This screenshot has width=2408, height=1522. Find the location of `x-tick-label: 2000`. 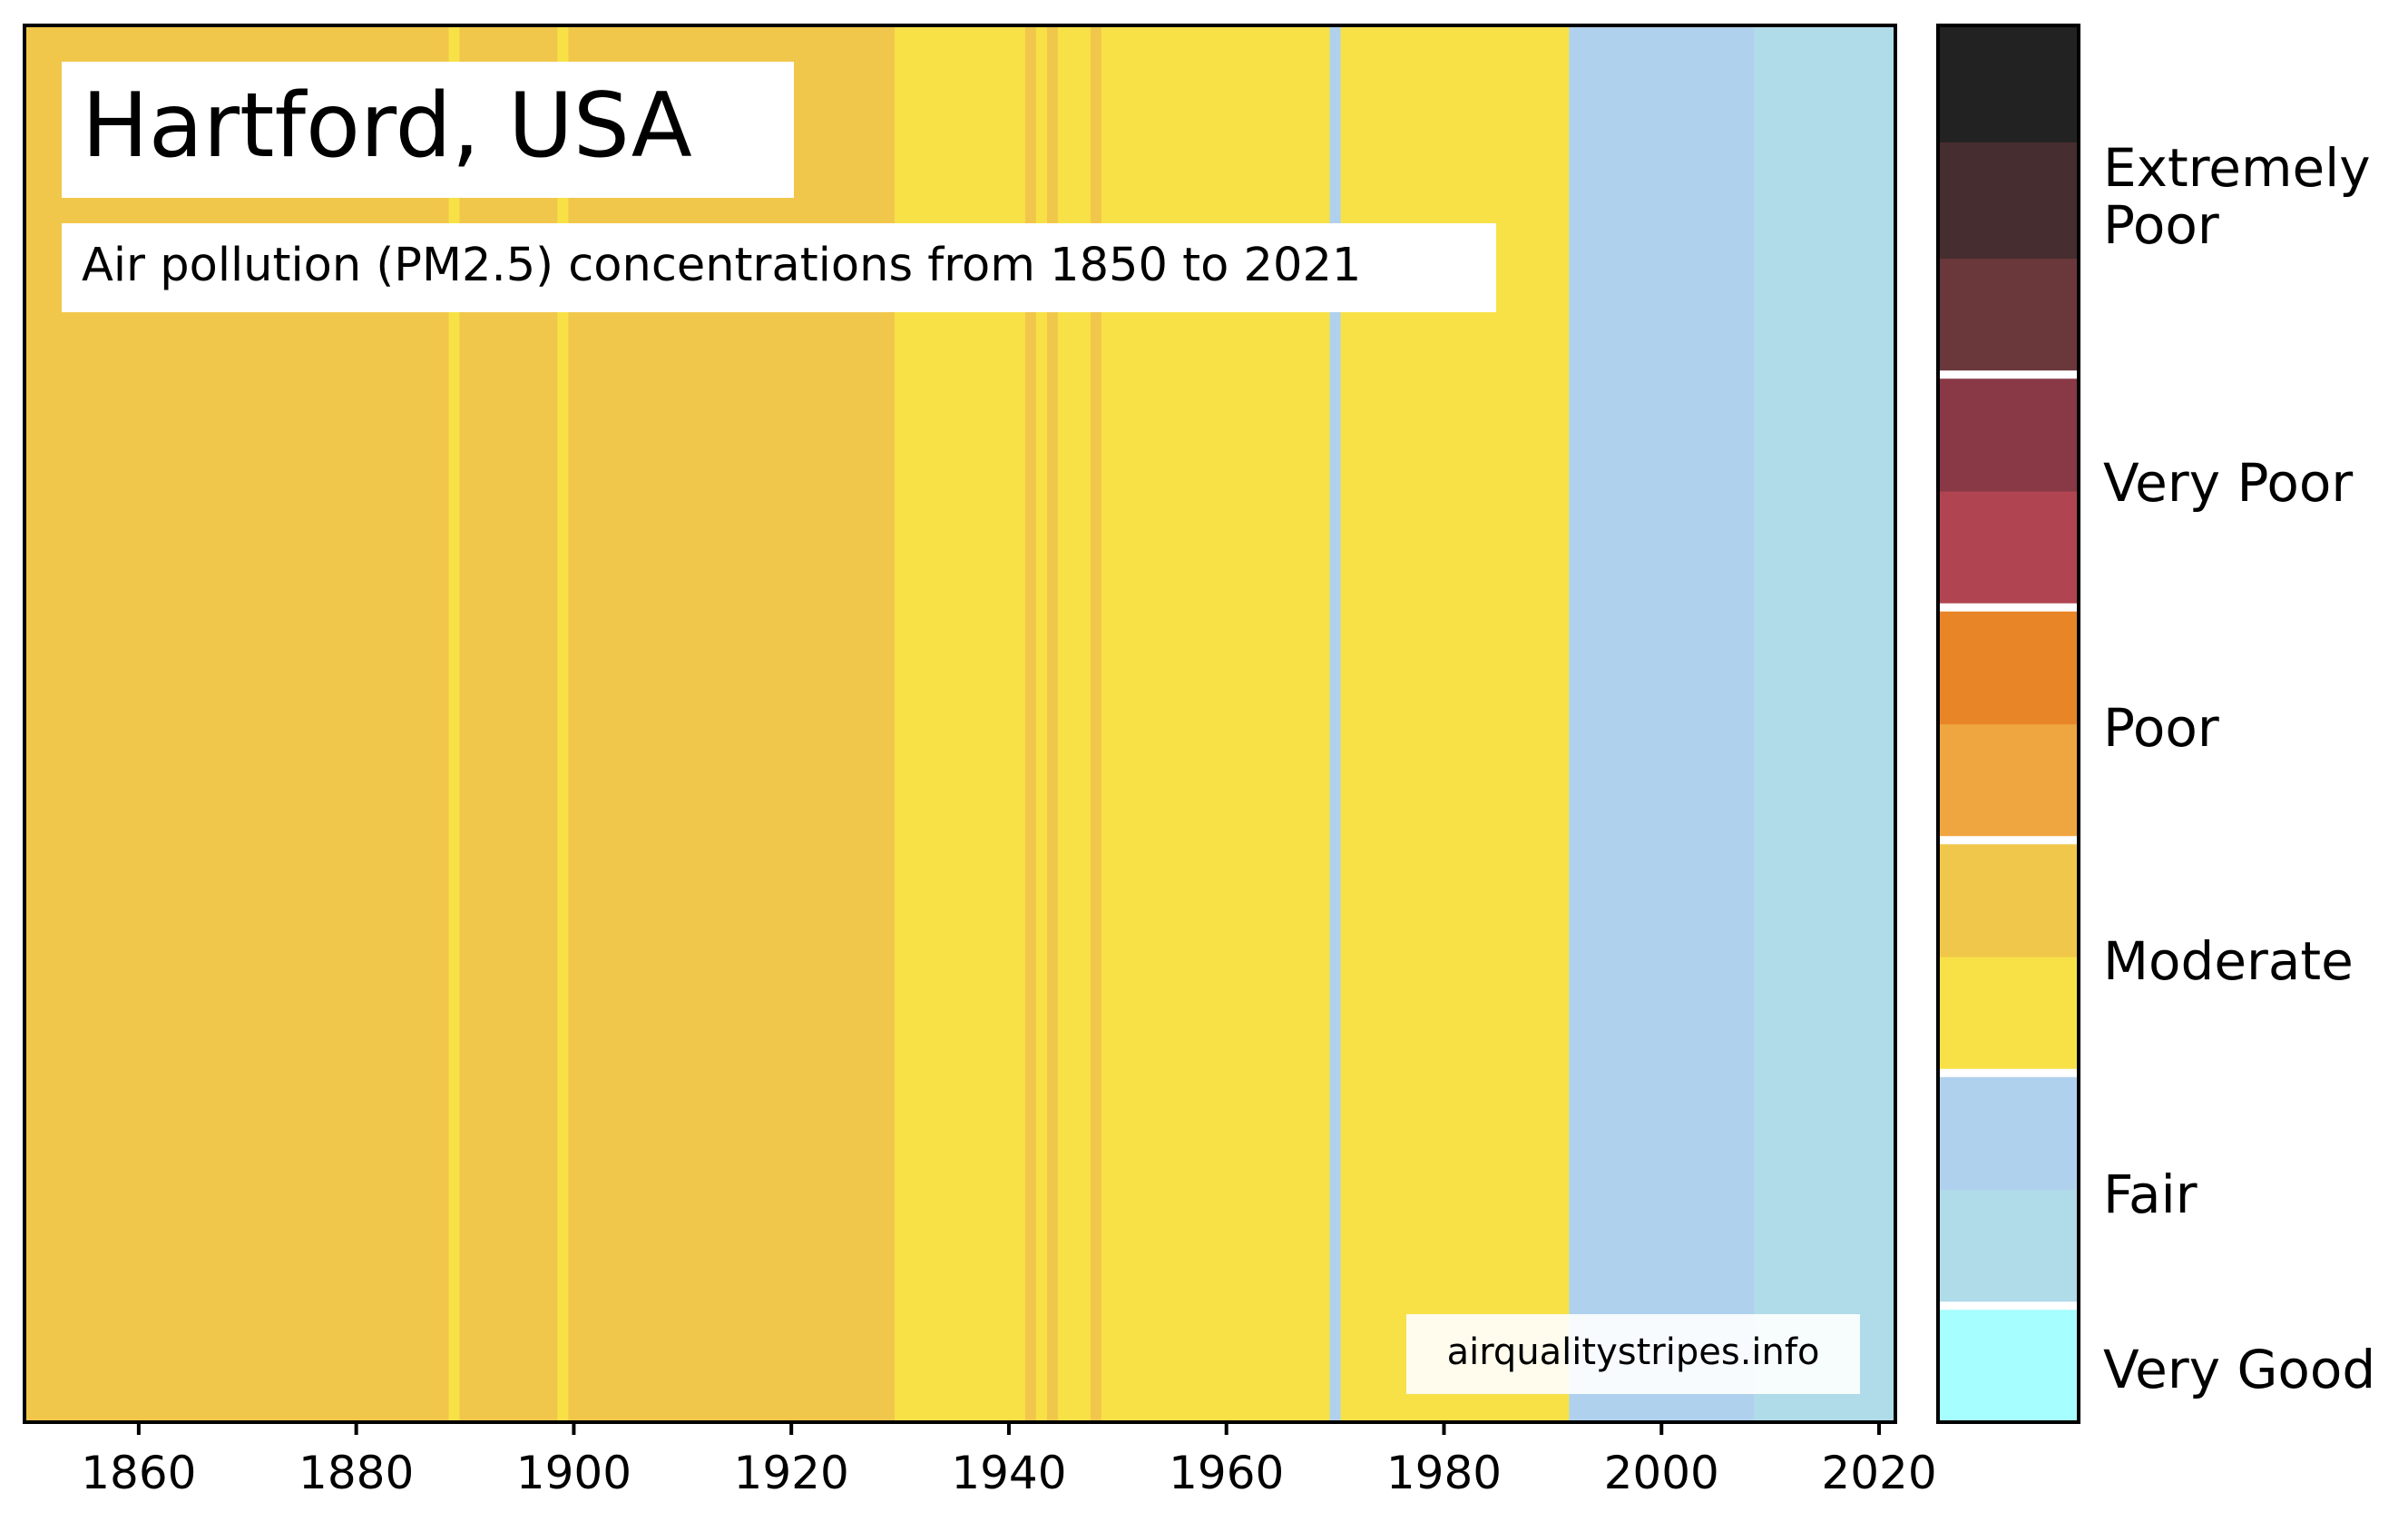

x-tick-label: 2000 is located at coordinates (1662, 1473).